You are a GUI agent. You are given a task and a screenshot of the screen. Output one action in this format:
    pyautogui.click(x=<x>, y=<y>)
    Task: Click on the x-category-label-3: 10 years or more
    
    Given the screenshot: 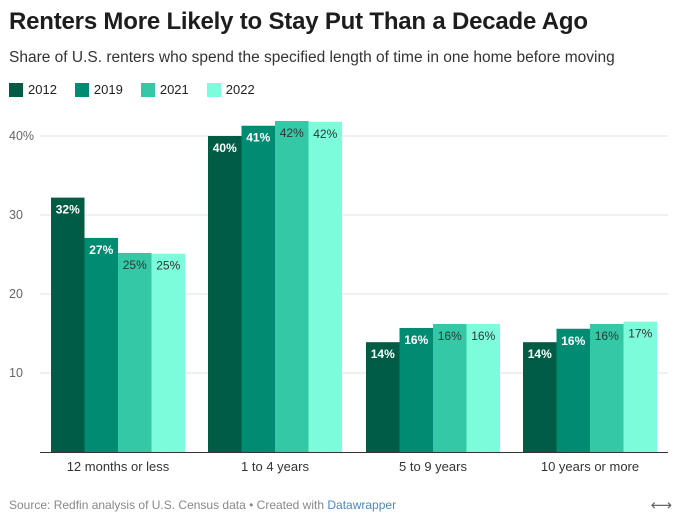 What is the action you would take?
    pyautogui.click(x=590, y=466)
    